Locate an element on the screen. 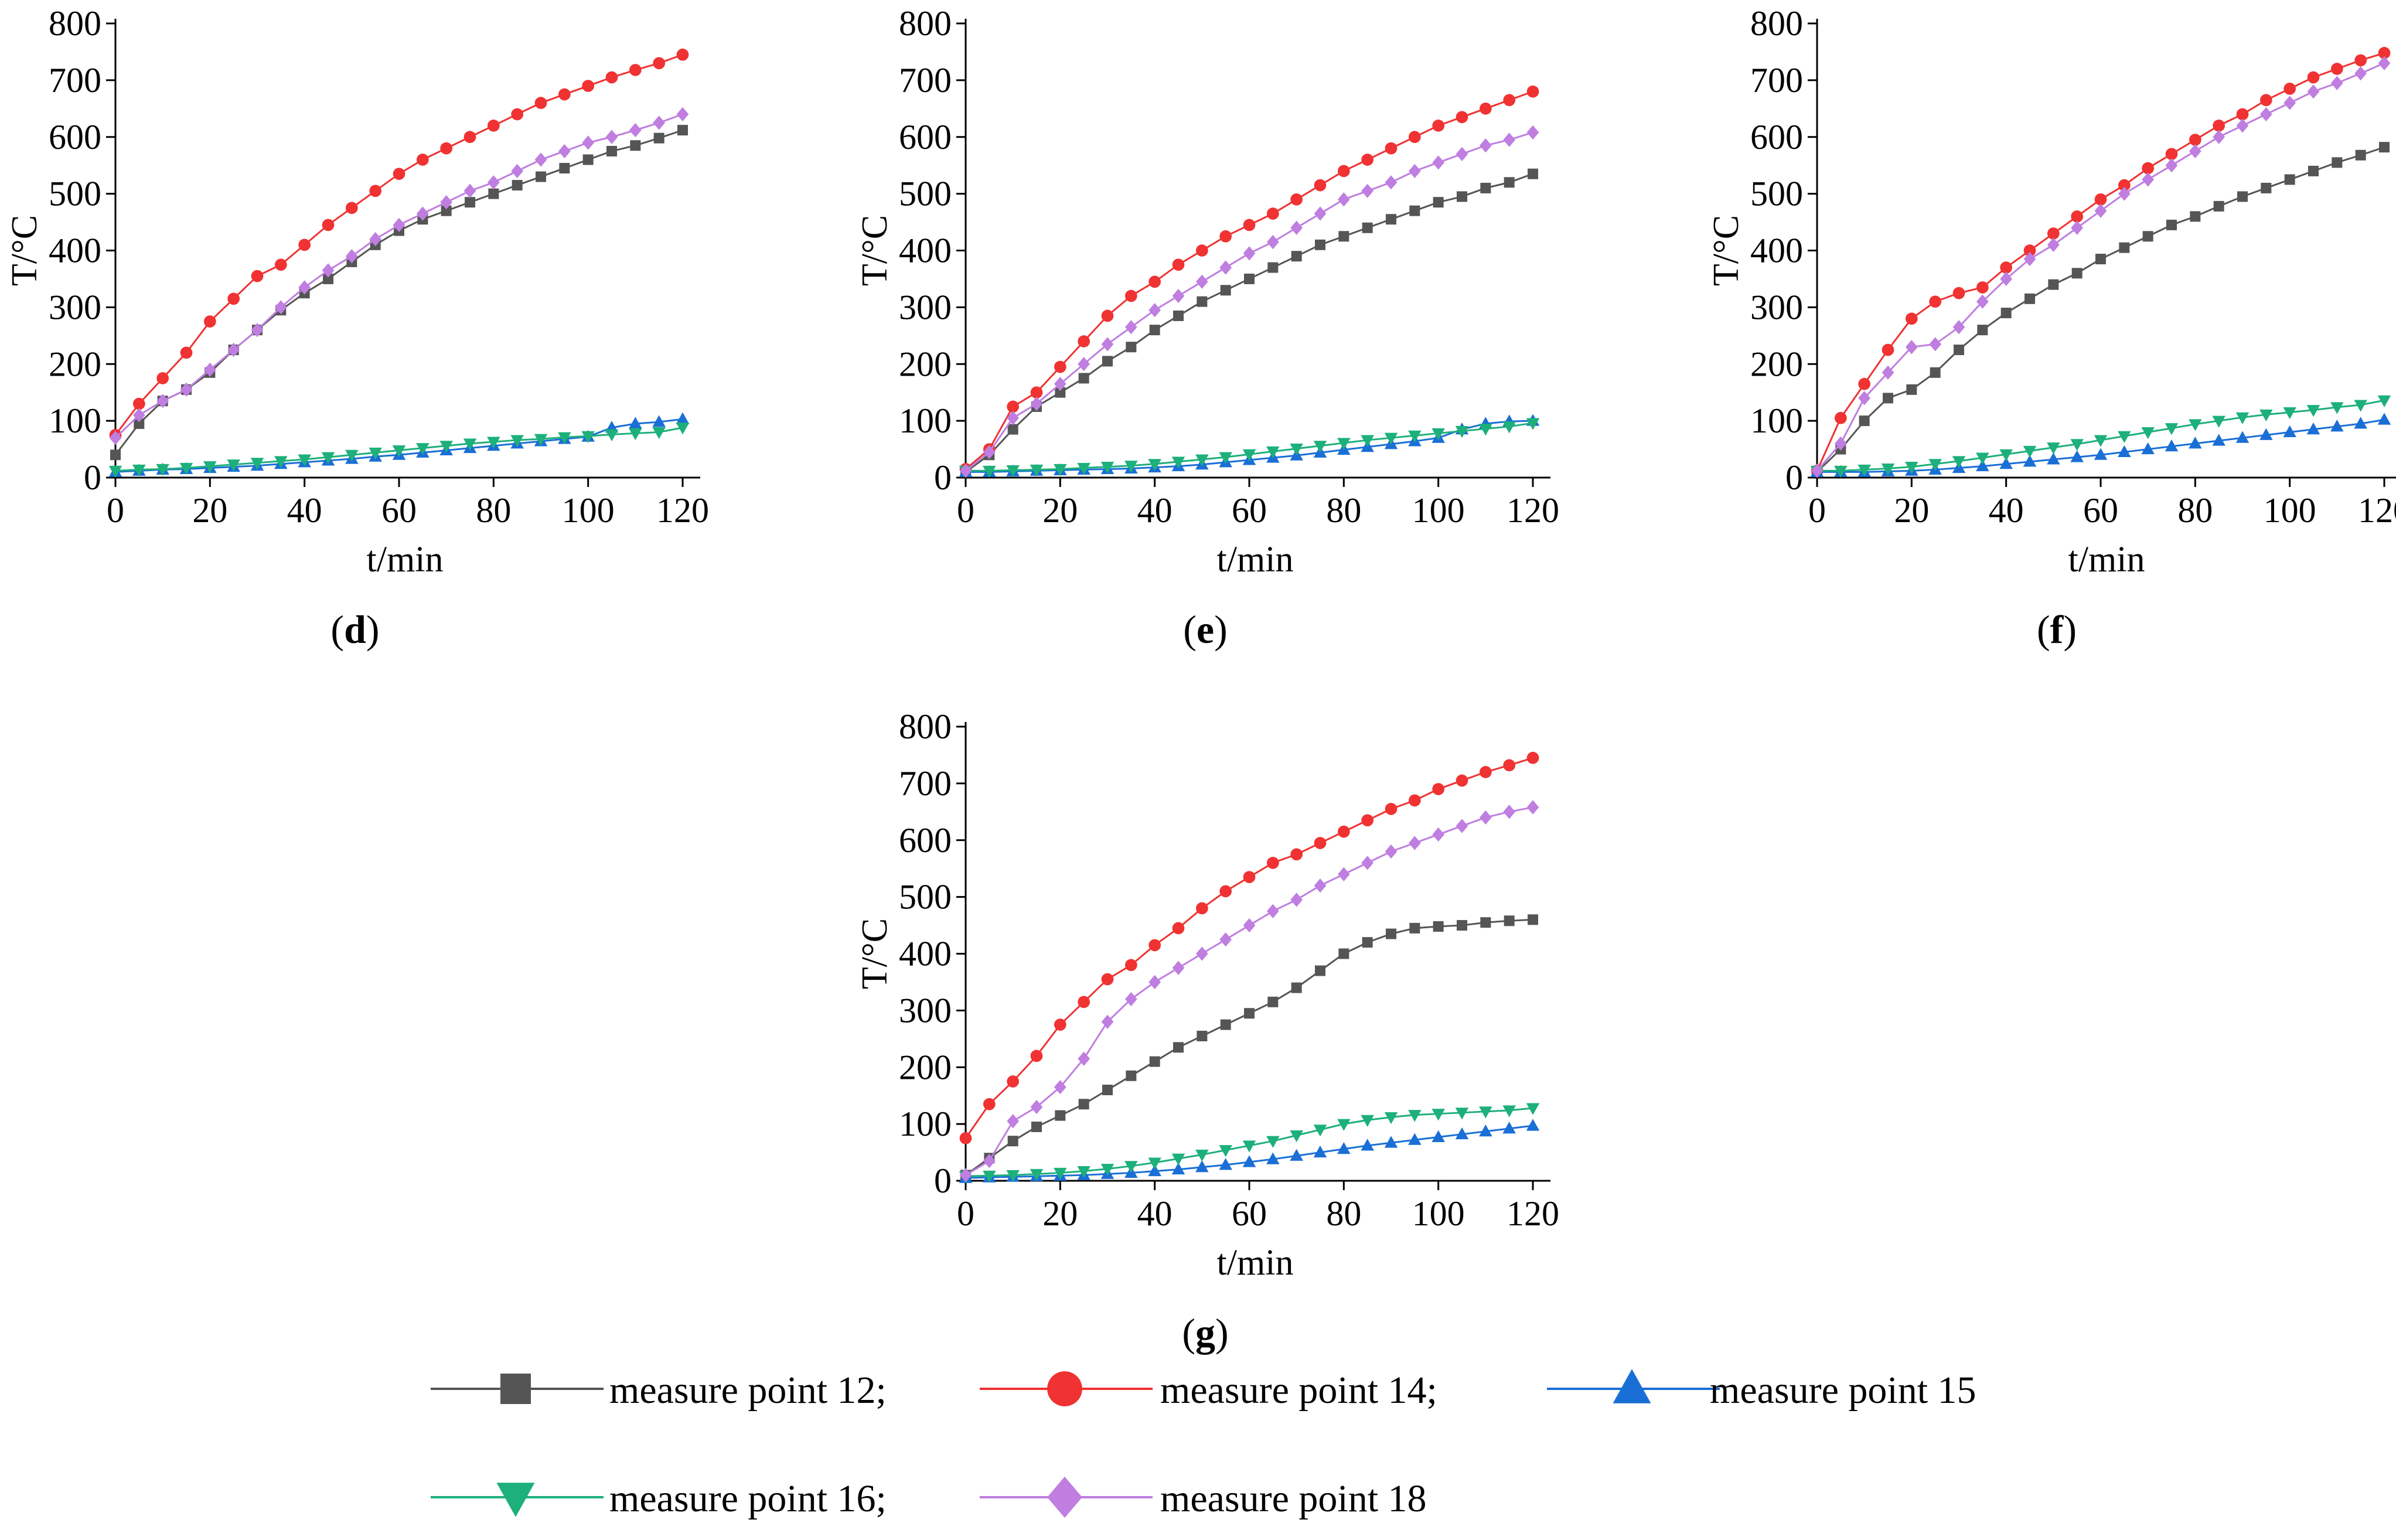 The height and width of the screenshot is (1540, 2396). y-tick-label: 300 is located at coordinates (75, 307).